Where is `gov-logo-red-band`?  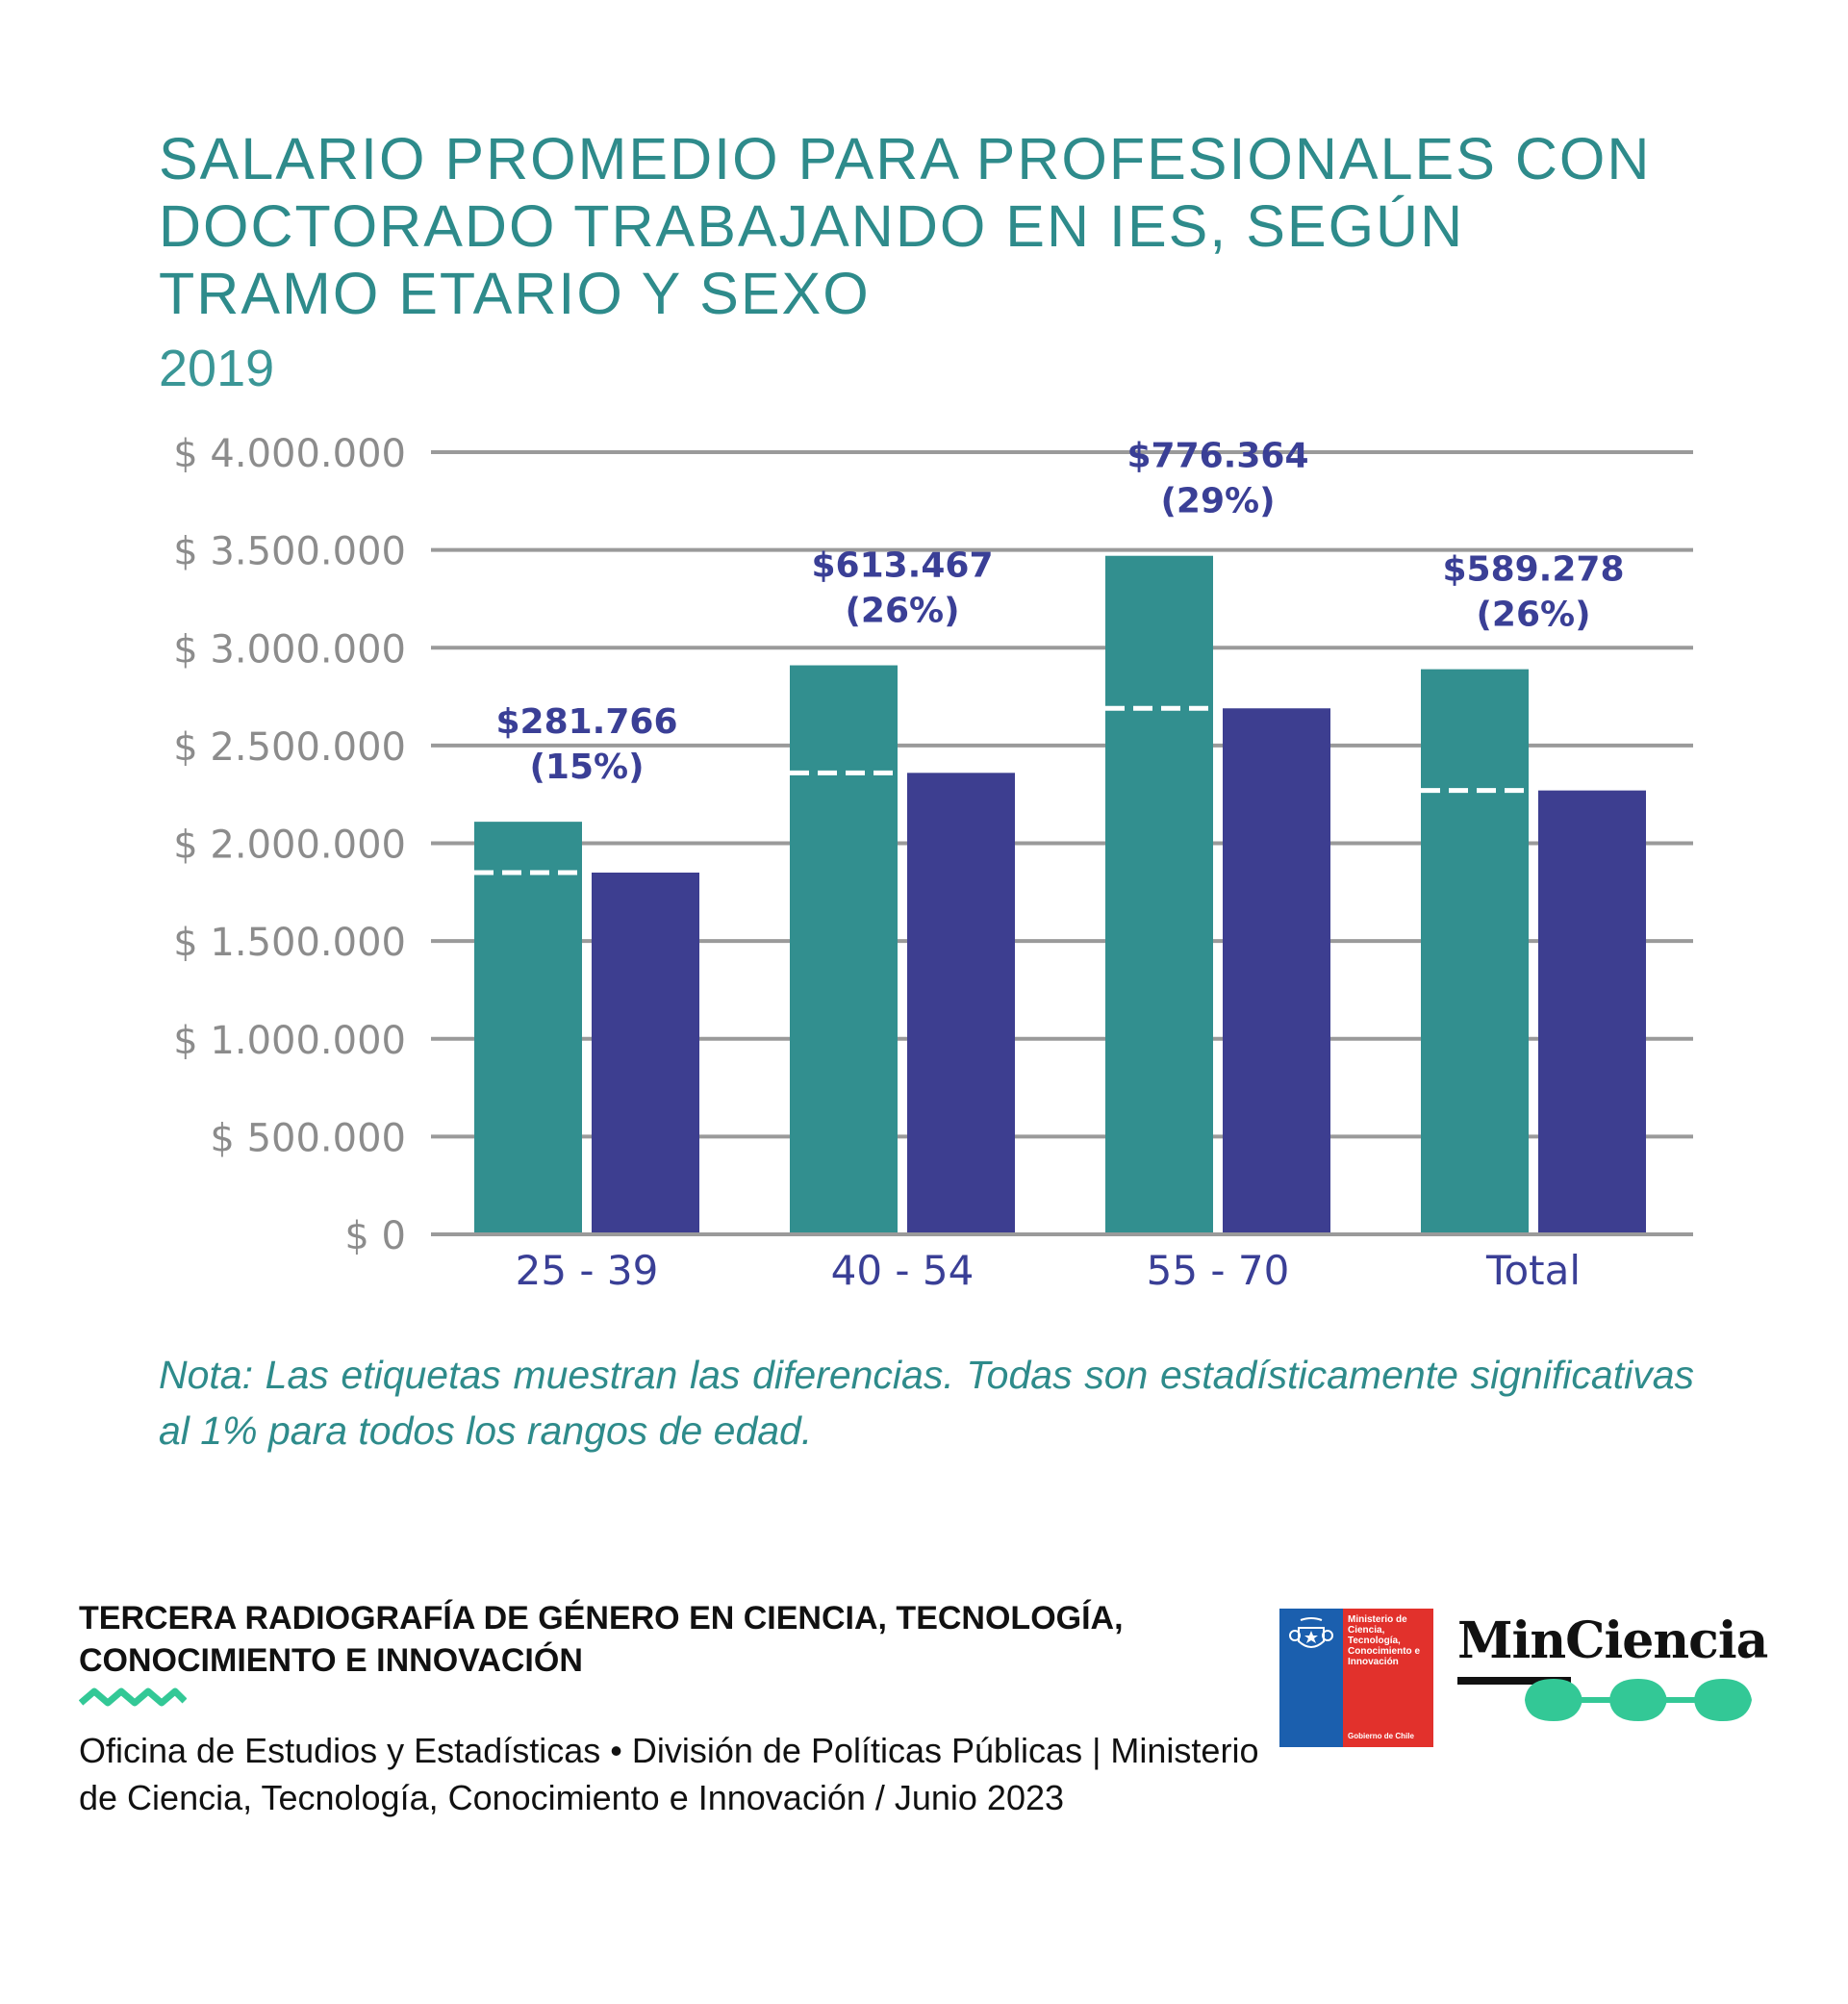 gov-logo-red-band is located at coordinates (1388, 1678).